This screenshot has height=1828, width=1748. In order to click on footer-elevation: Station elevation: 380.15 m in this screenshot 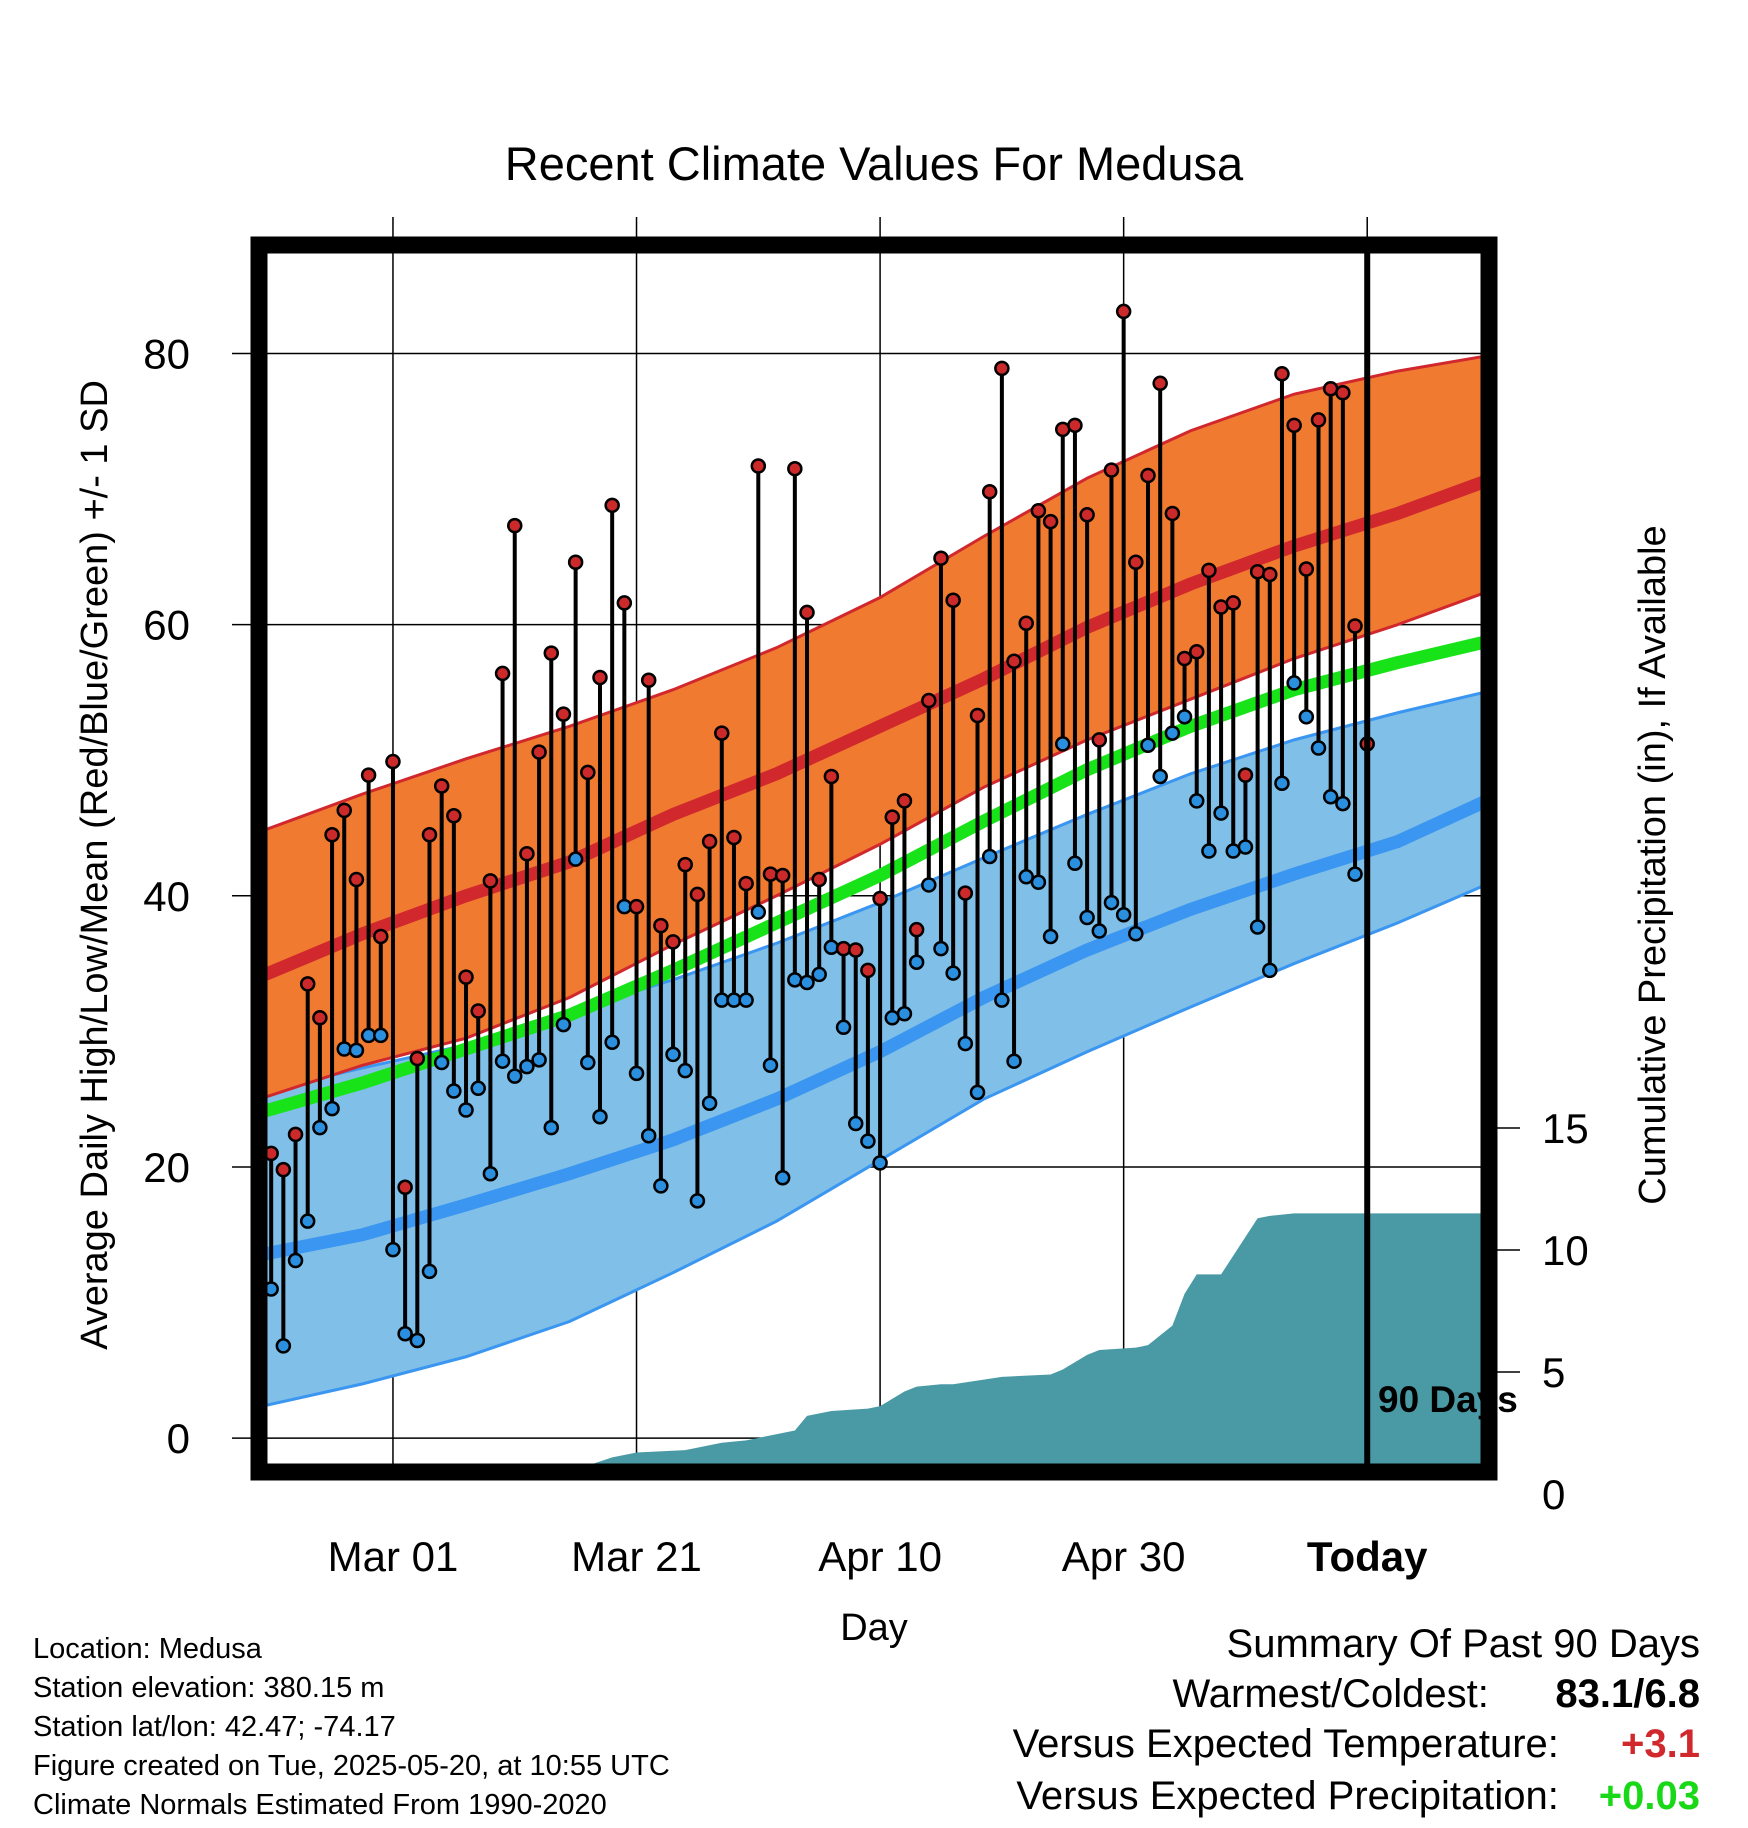, I will do `click(209, 1688)`.